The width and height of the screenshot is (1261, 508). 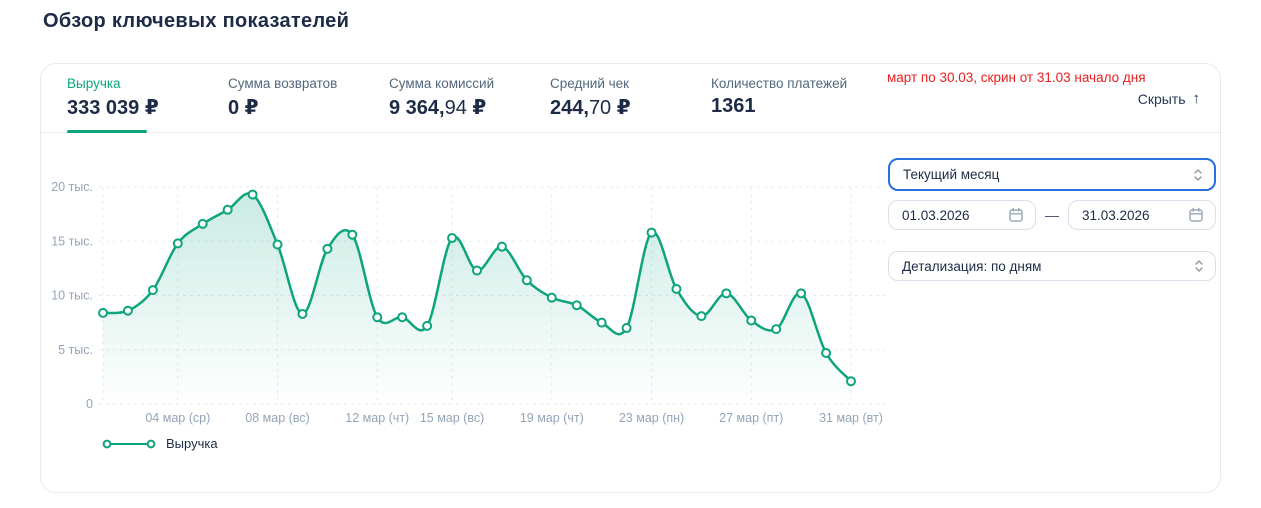 What do you see at coordinates (590, 108) in the screenshot?
I see `metric-value: 244,70 ₽` at bounding box center [590, 108].